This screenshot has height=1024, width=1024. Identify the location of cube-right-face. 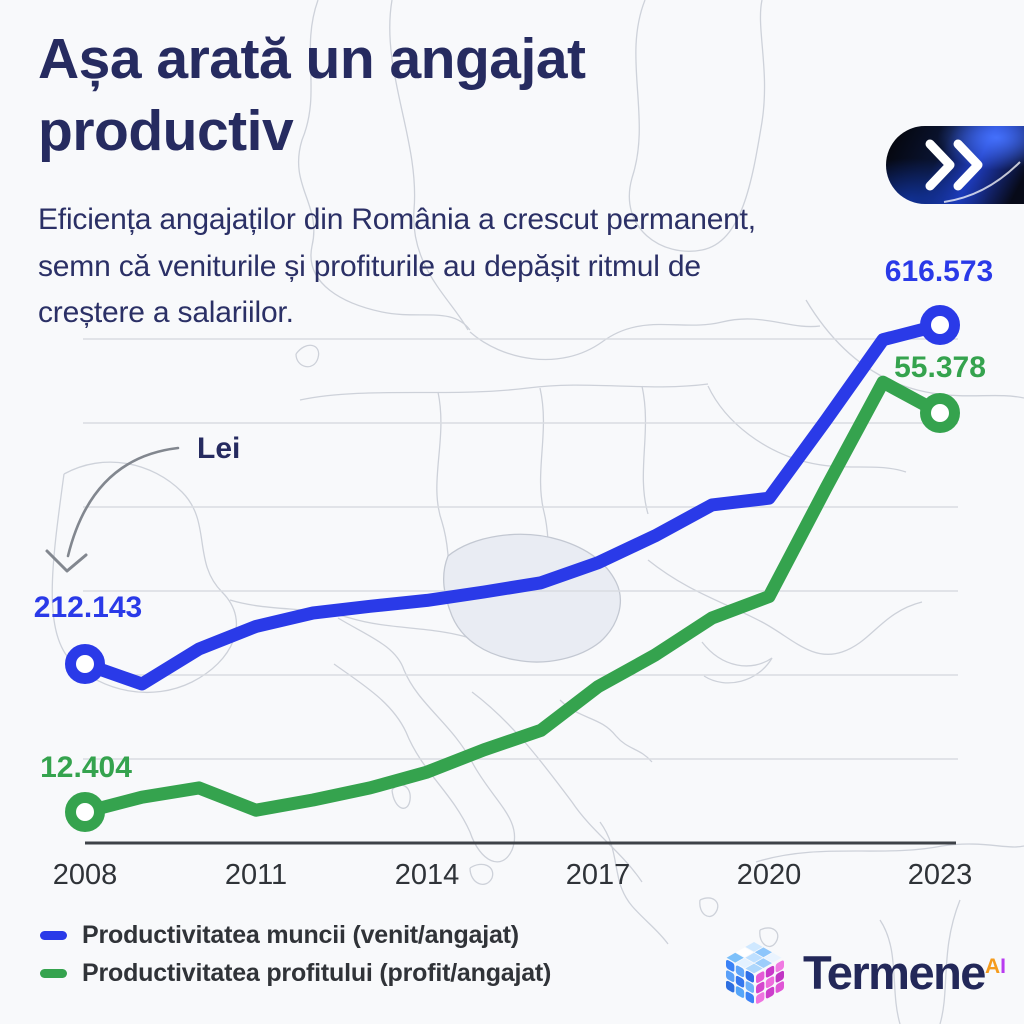
(770, 982).